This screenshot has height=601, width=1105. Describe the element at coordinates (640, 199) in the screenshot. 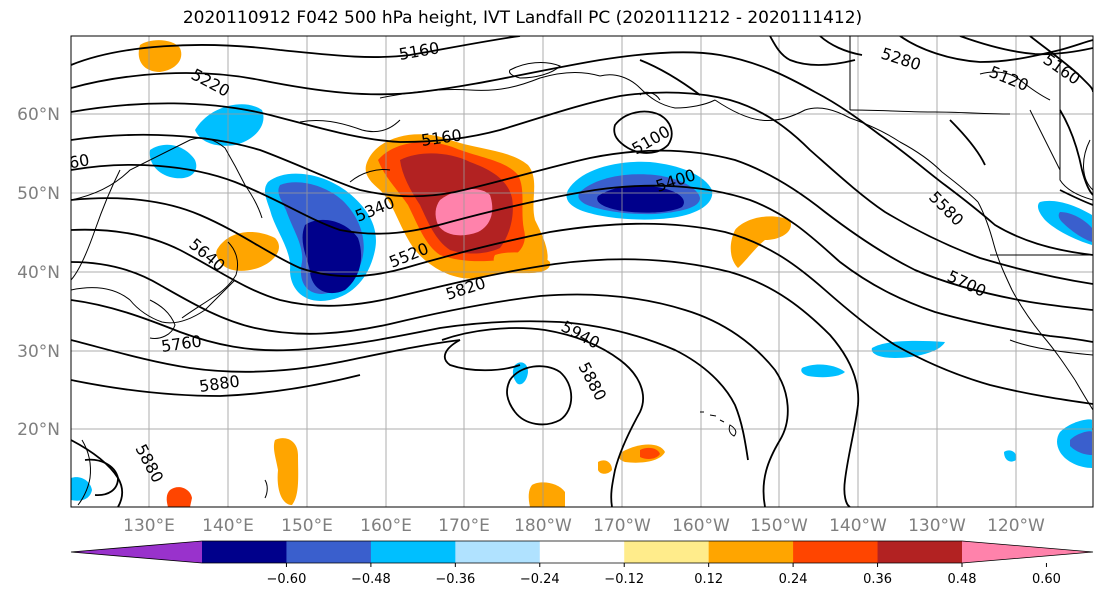

I see `negative-anomaly-navy-east` at that location.